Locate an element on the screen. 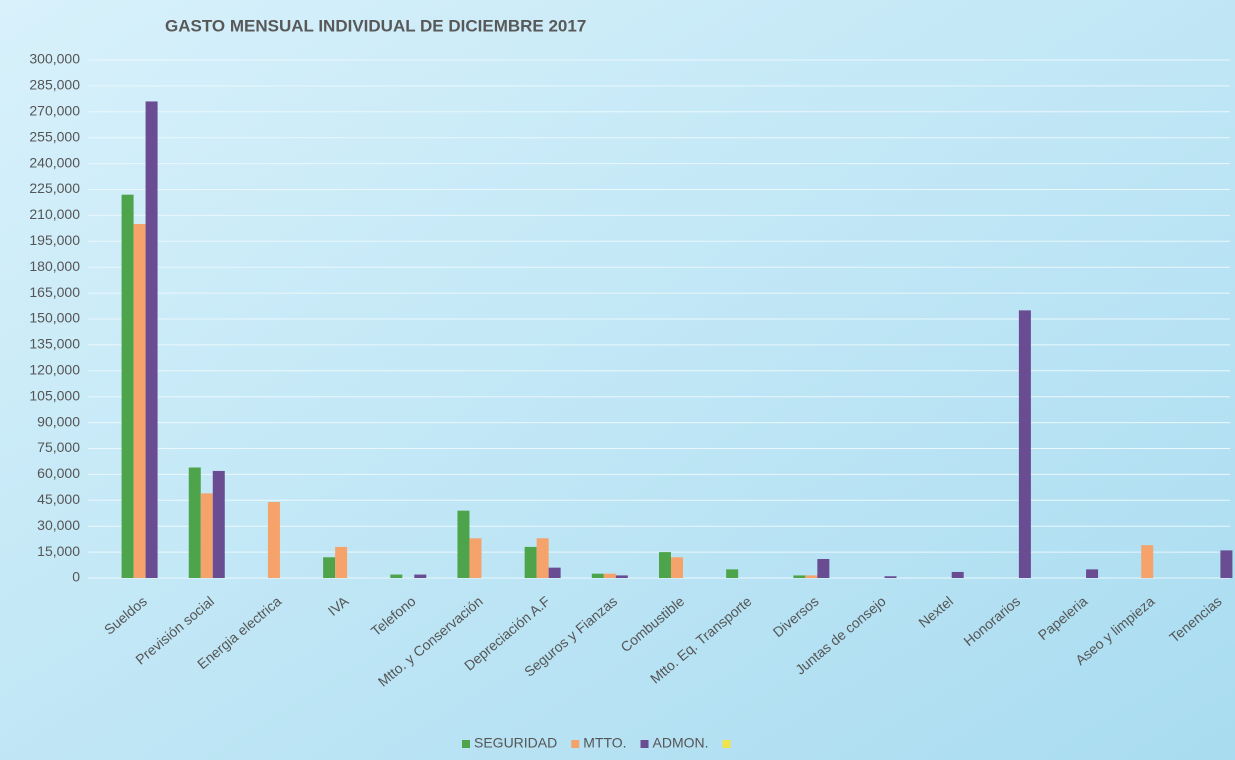 This screenshot has width=1235, height=760. y-tick-label: 195,000 is located at coordinates (54, 240).